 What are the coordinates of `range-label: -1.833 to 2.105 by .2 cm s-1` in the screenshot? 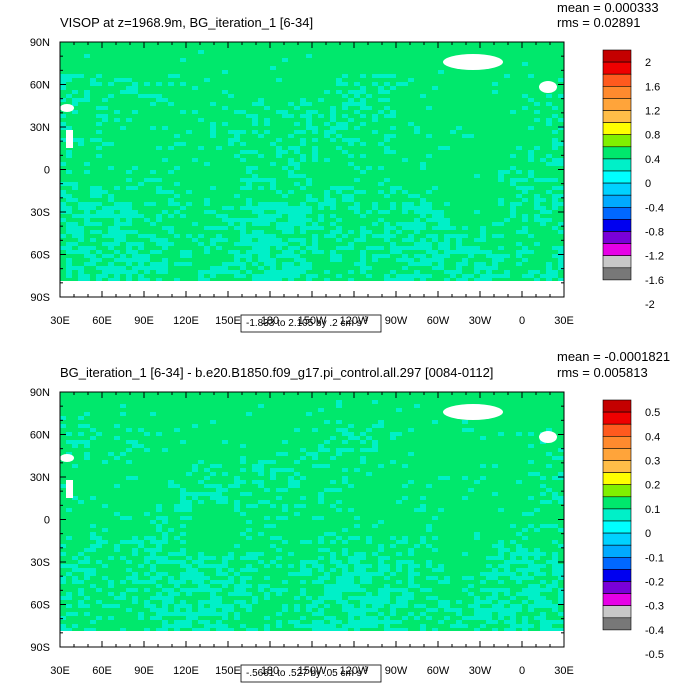 It's located at (307, 322).